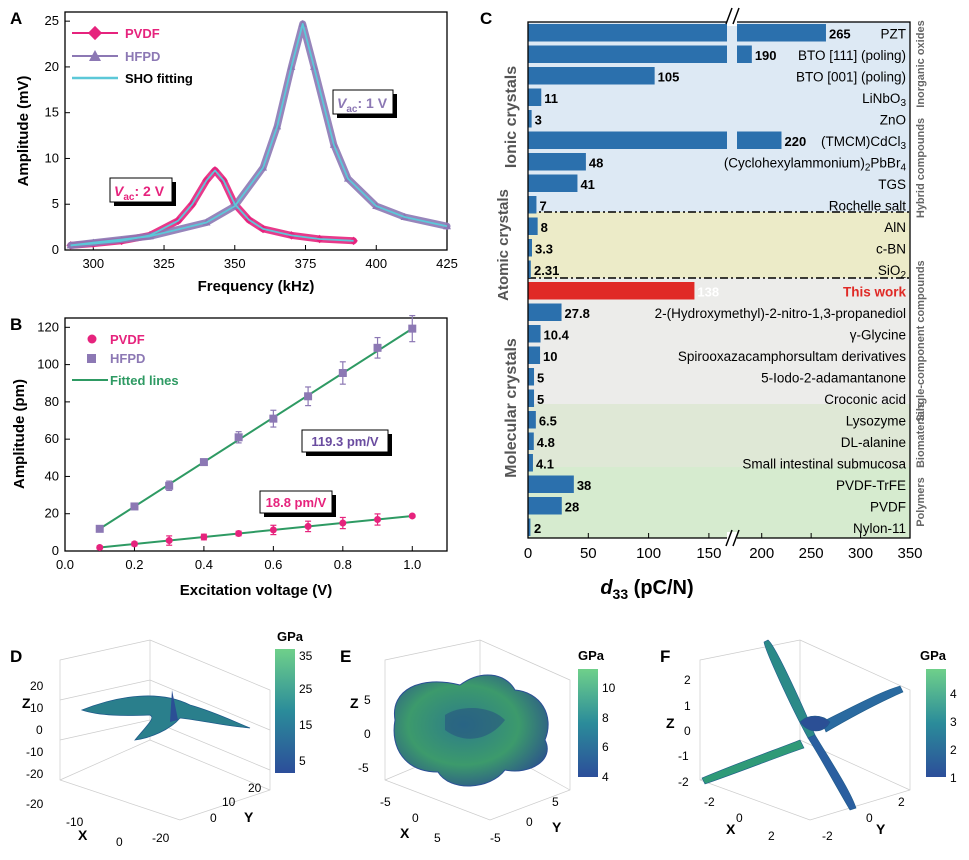  What do you see at coordinates (306, 708) in the screenshot?
I see `panel-d-colorbar-ticks: 35 25 15 5` at bounding box center [306, 708].